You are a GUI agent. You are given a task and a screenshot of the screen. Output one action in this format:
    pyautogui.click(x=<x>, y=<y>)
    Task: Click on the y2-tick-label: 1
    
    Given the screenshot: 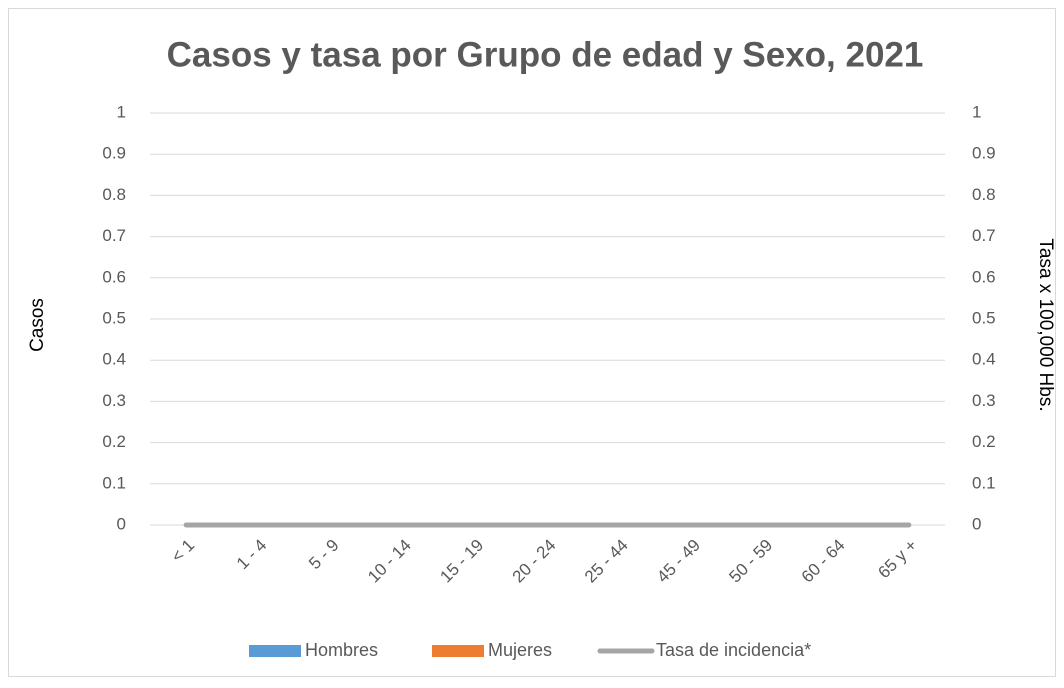 What is the action you would take?
    pyautogui.click(x=976, y=111)
    